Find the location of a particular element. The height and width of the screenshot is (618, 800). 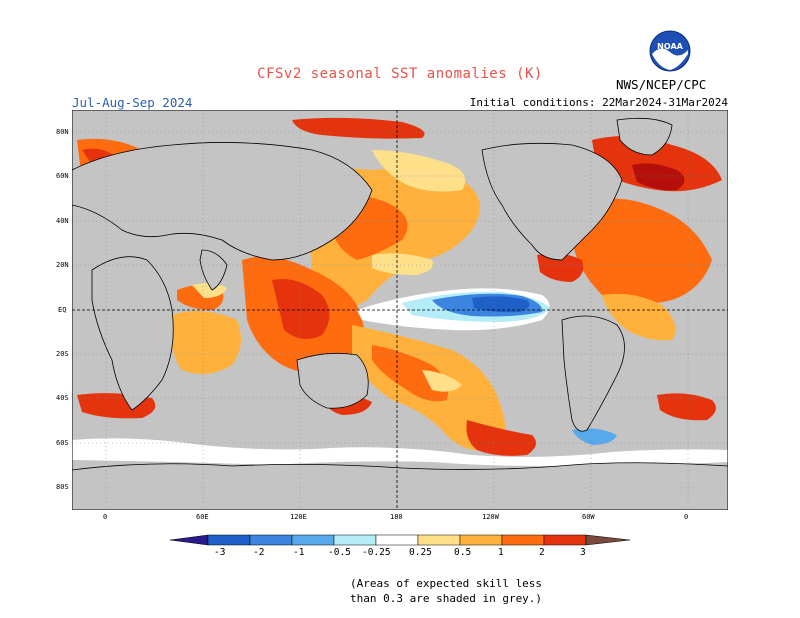

lat-label: 60N is located at coordinates (62, 176).